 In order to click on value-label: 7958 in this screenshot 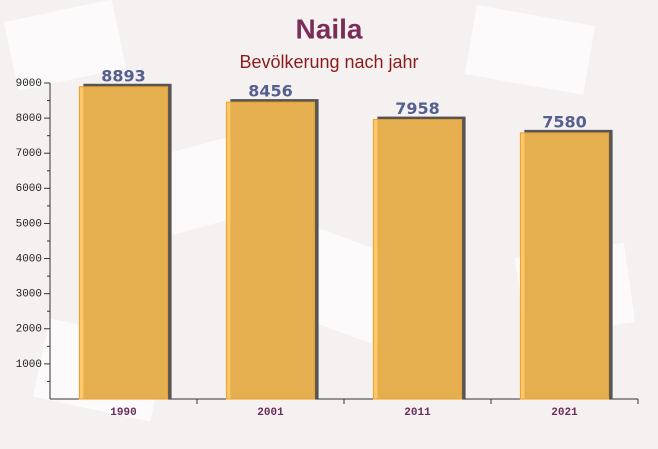, I will do `click(417, 108)`.